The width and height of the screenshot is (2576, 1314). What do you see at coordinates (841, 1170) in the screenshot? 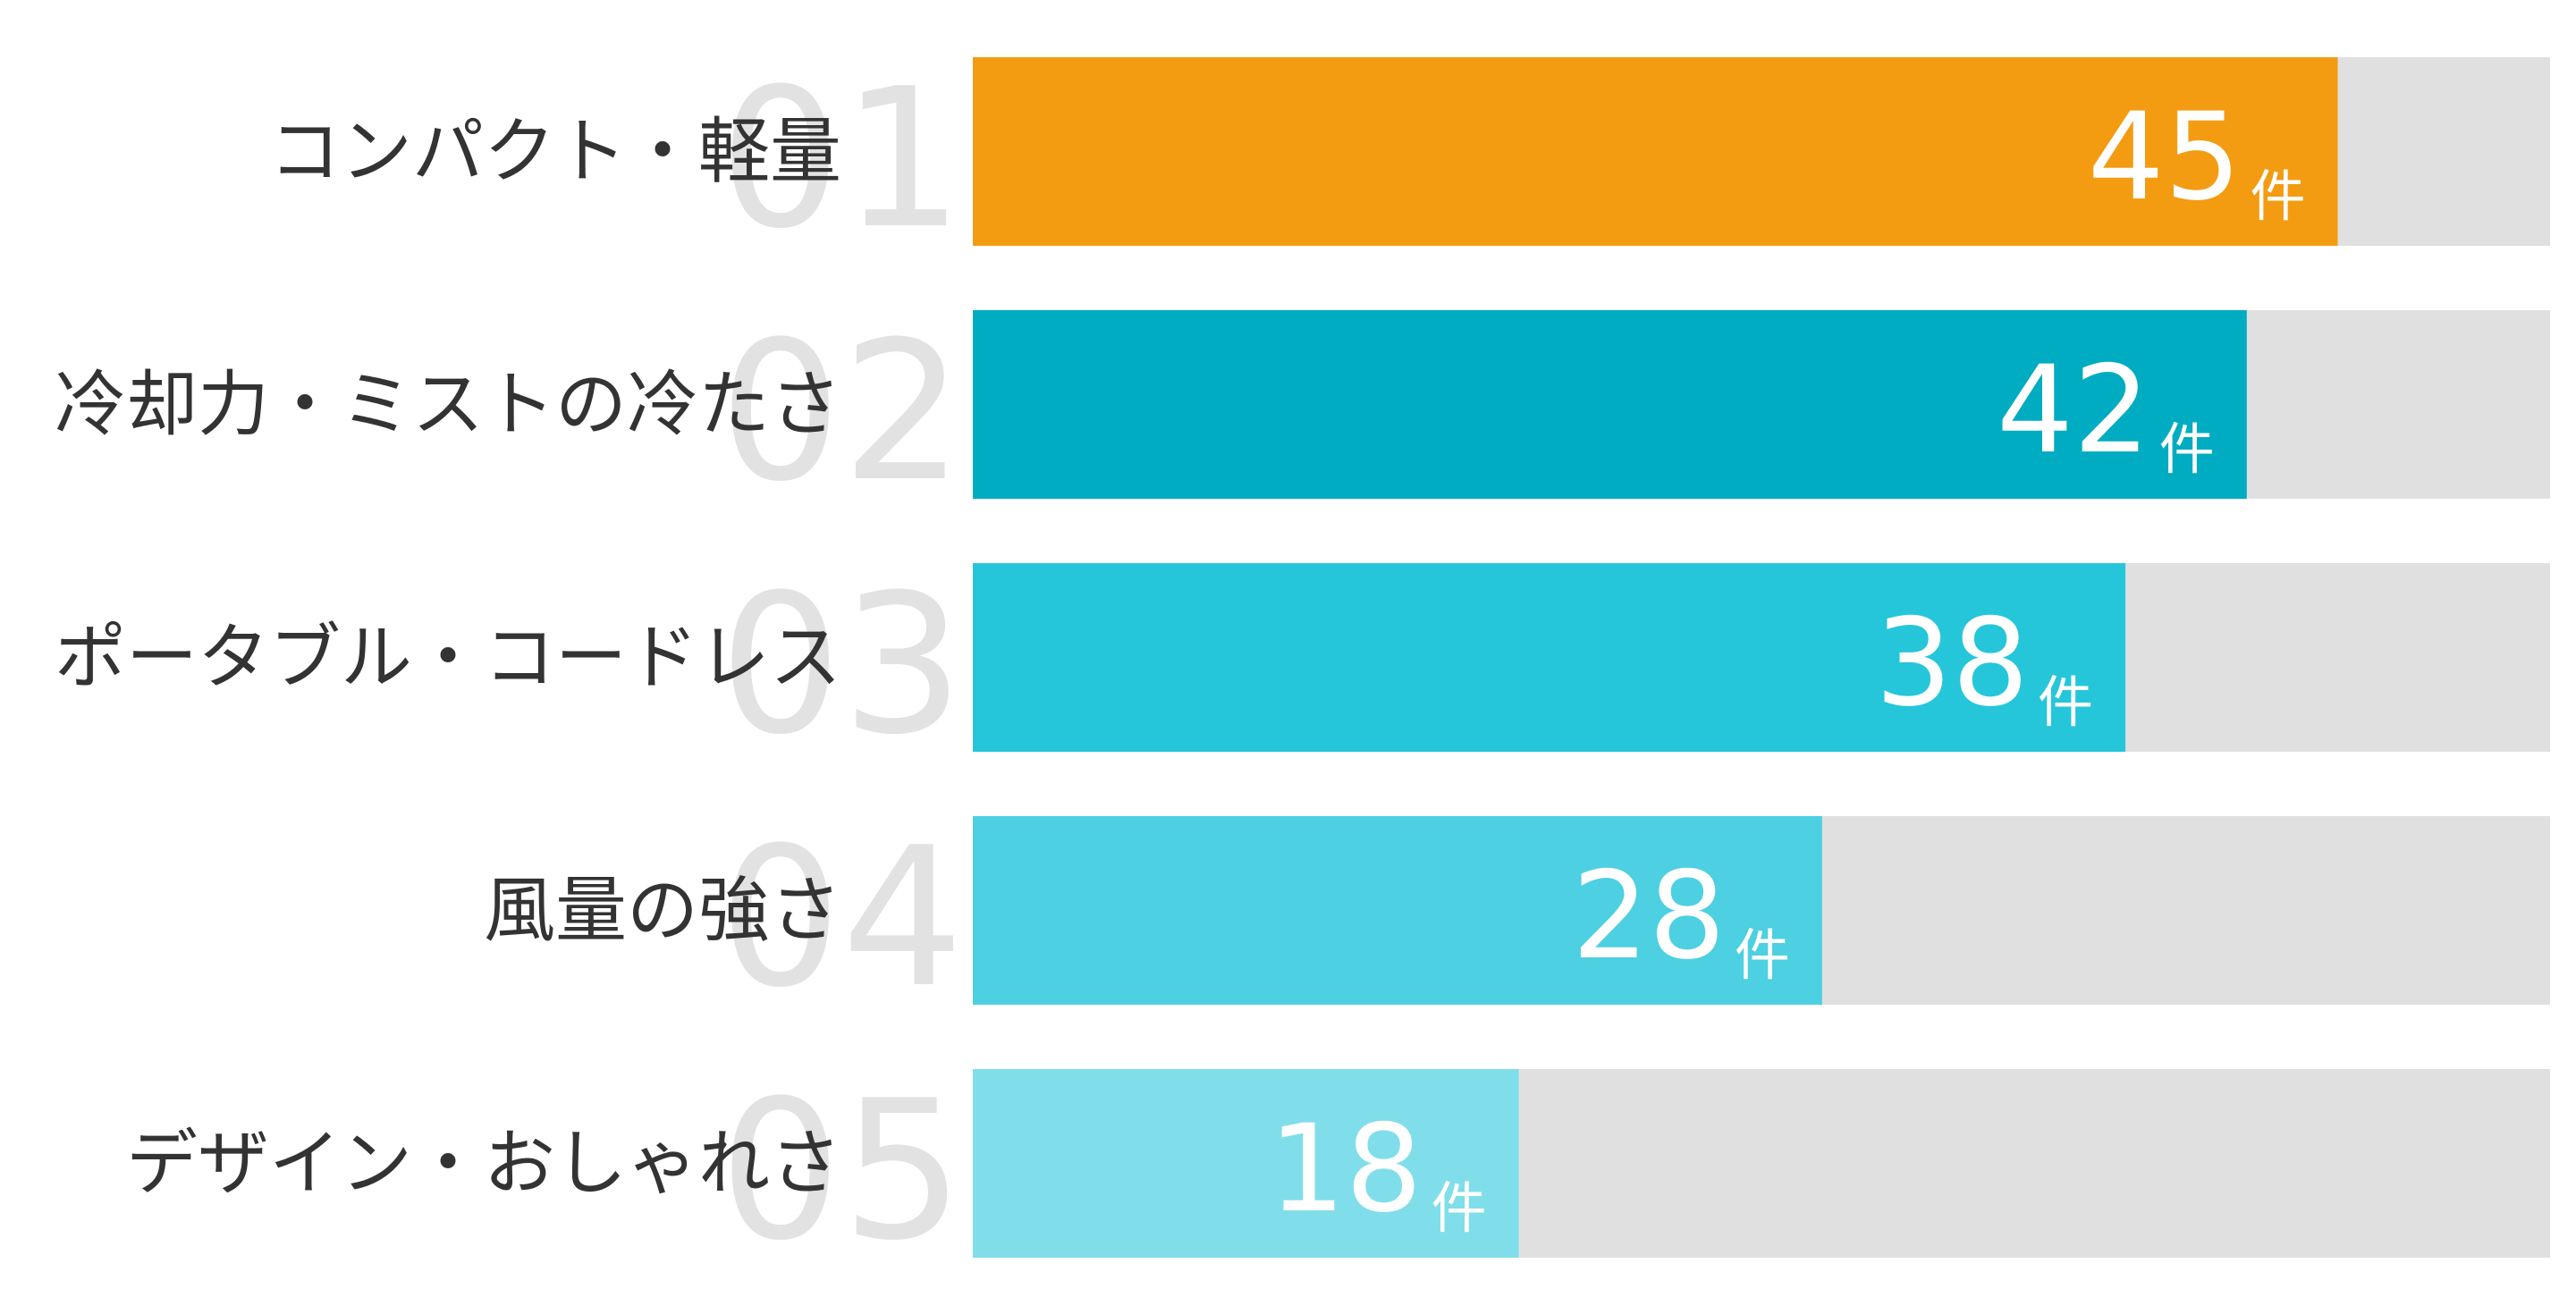
I see `rank-number: 05` at bounding box center [841, 1170].